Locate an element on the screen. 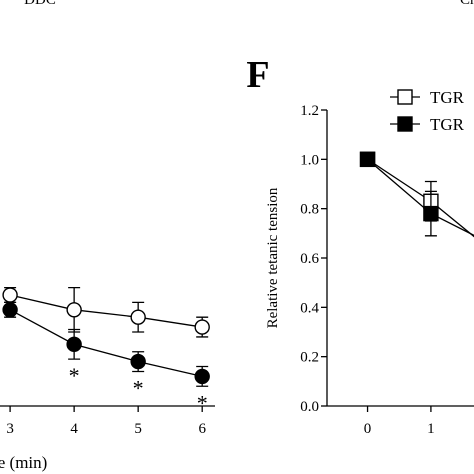 This screenshot has height=474, width=474. x-tick-label: 5 is located at coordinates (138, 429).